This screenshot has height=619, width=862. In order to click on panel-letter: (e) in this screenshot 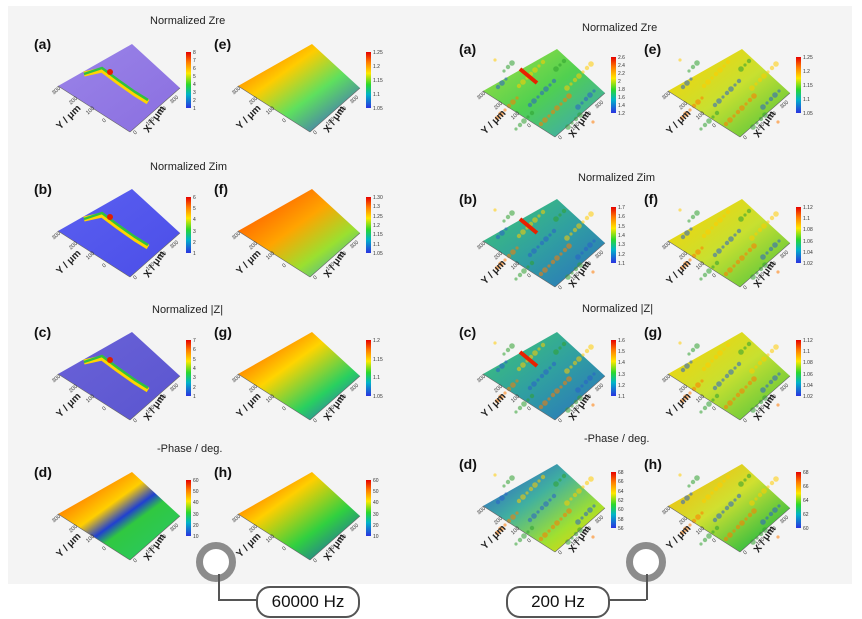, I will do `click(223, 44)`.